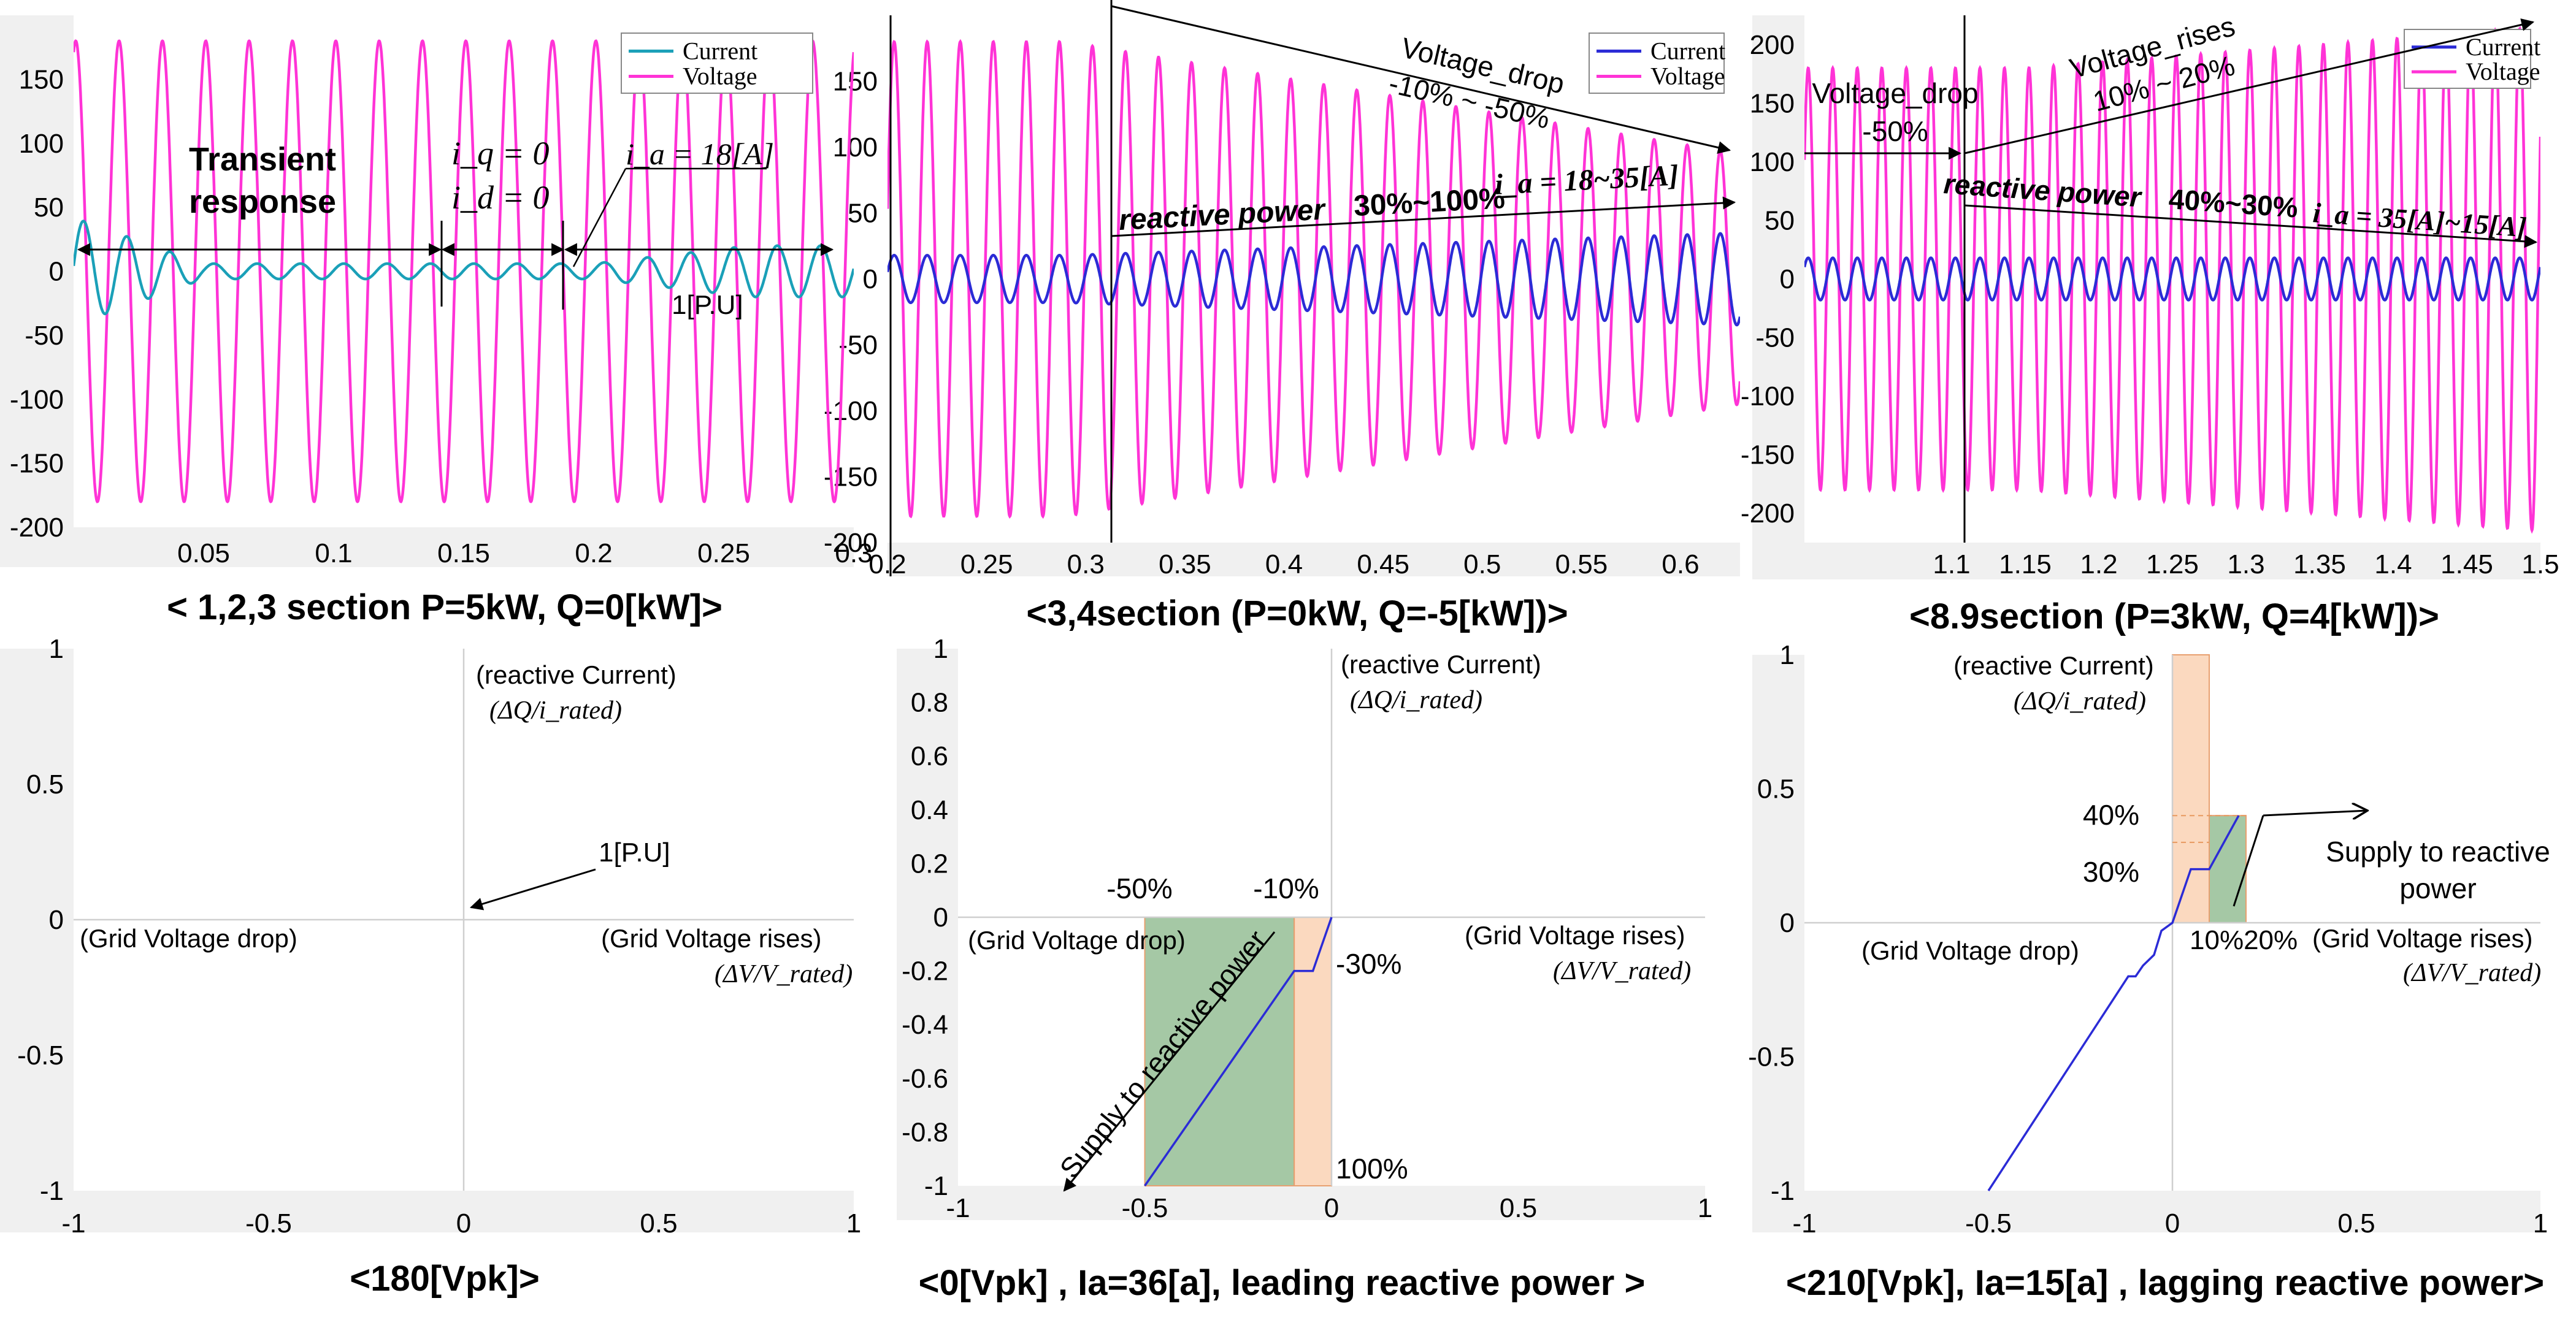  I want to click on iq-label: i_q = 0, so click(500, 153).